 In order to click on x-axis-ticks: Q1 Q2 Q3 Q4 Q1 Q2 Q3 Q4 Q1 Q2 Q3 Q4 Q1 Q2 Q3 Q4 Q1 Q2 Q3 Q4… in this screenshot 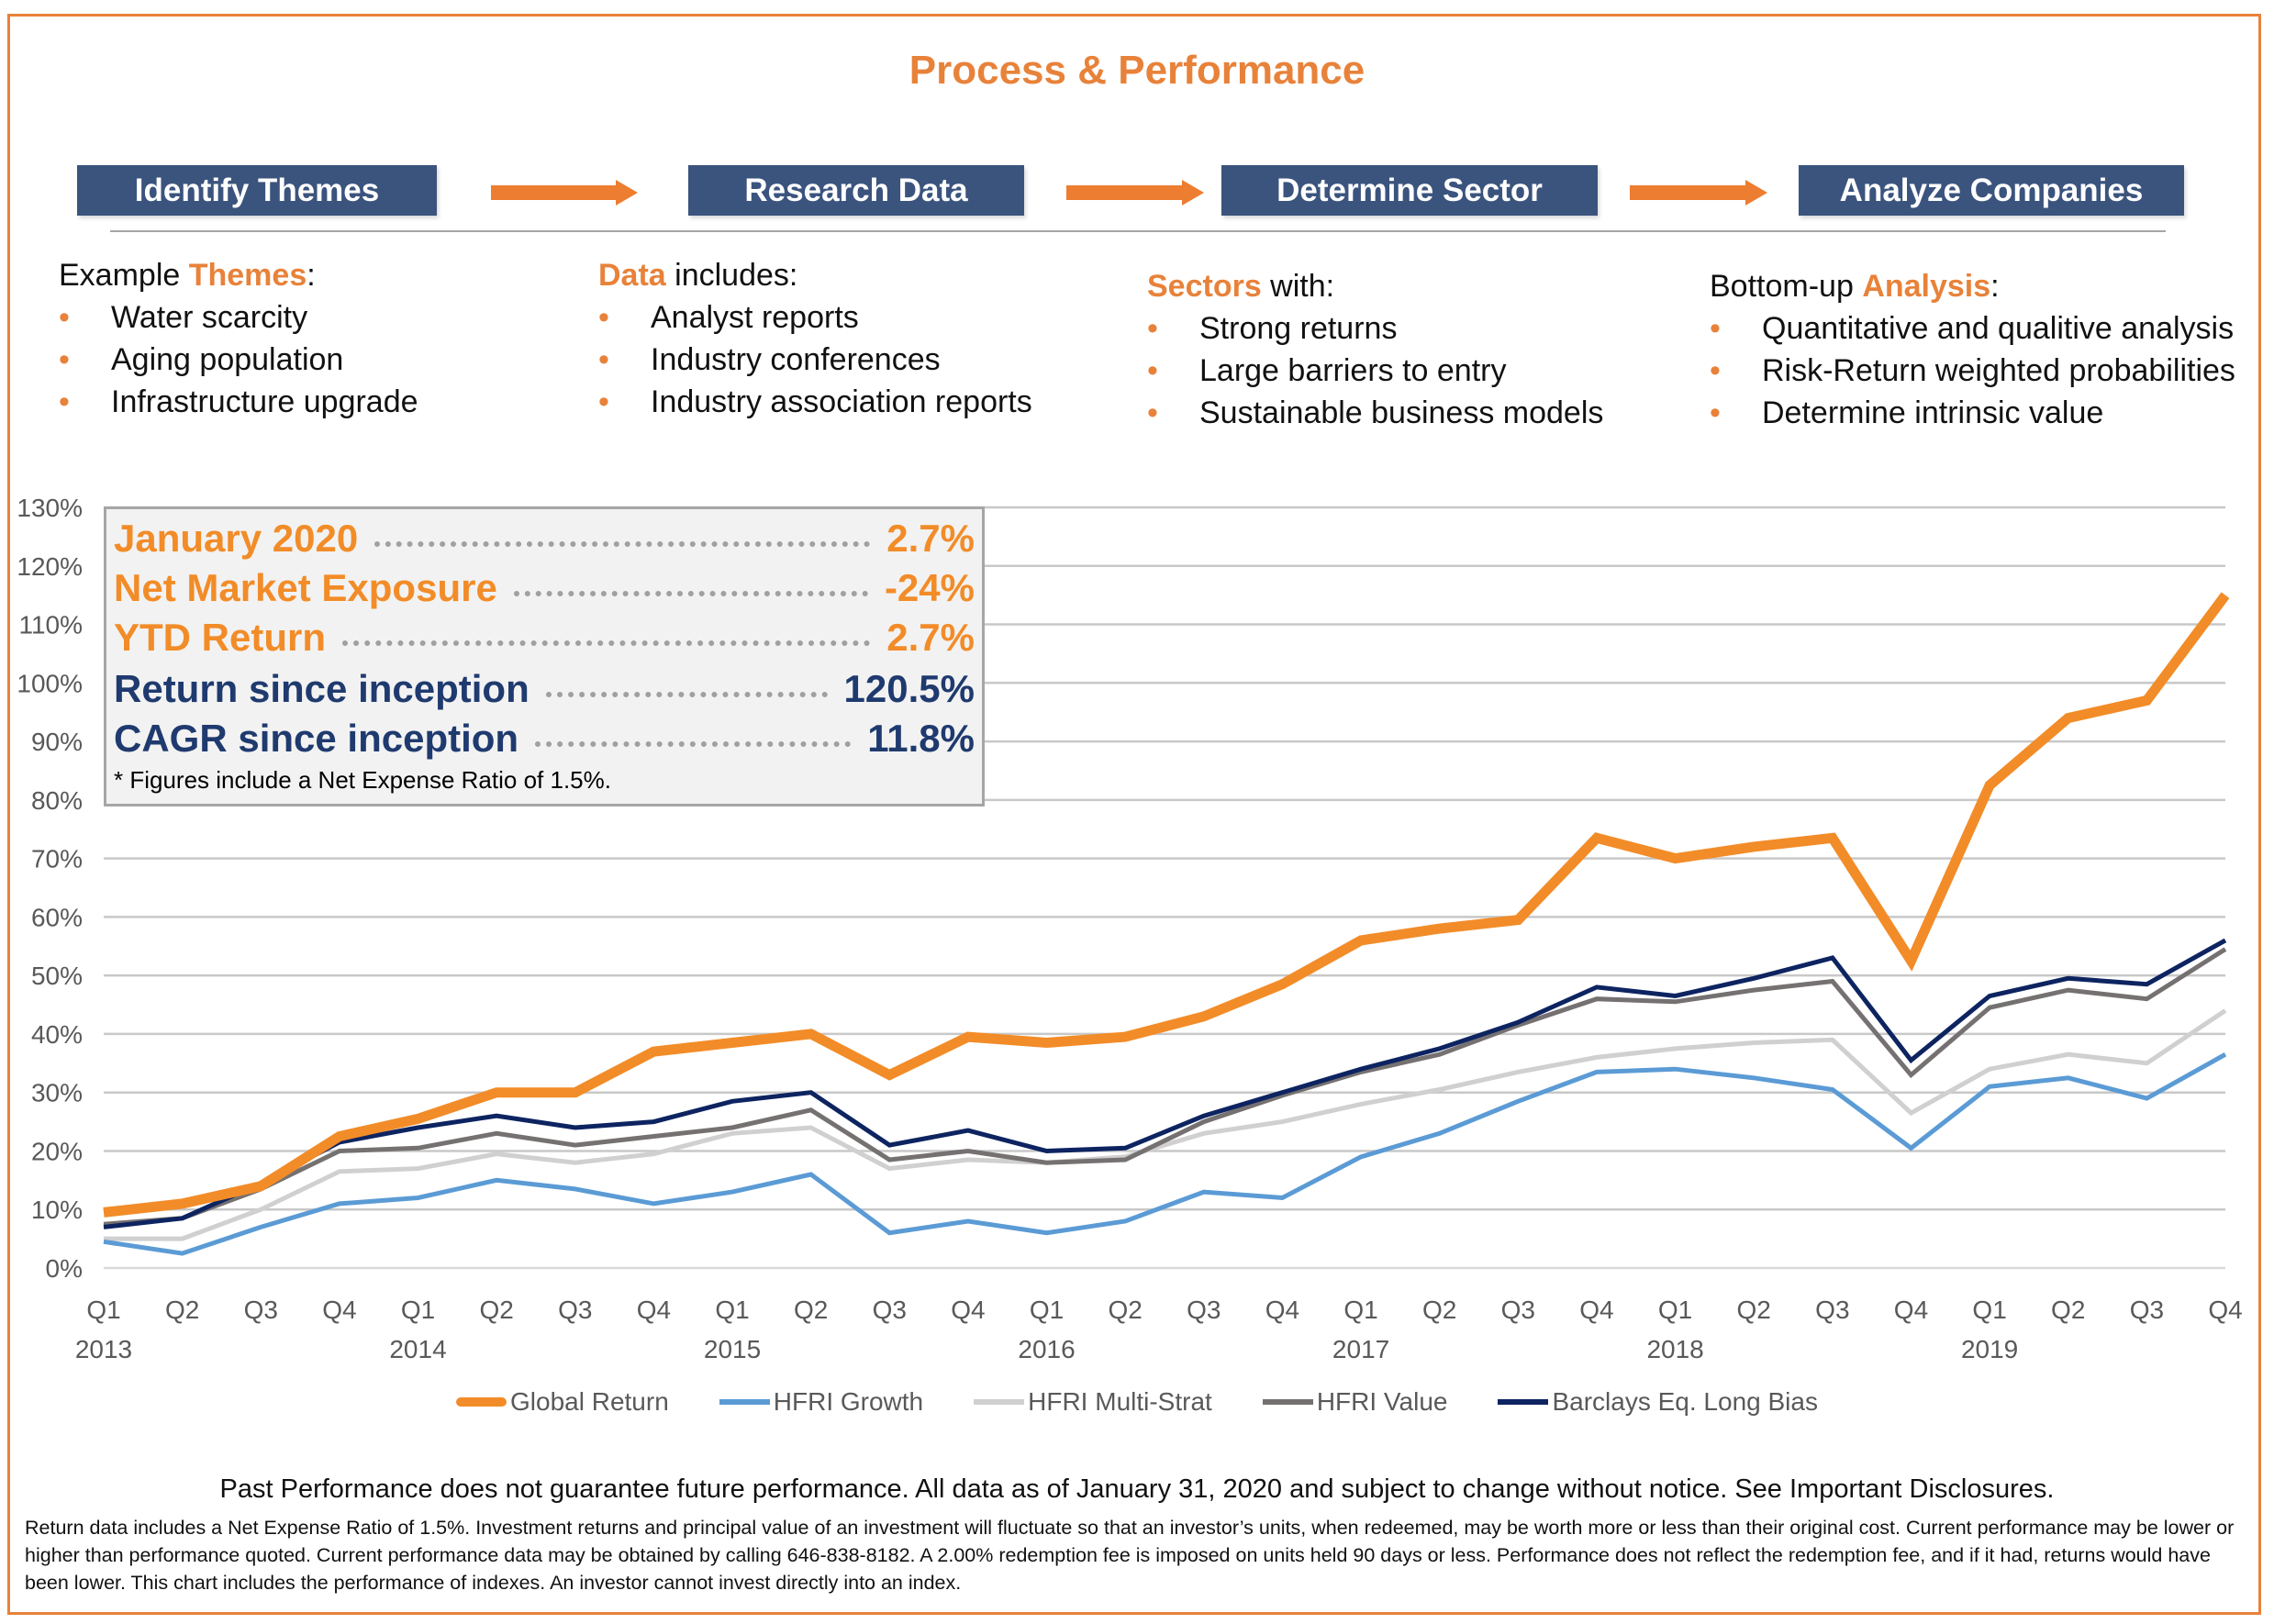, I will do `click(1159, 1329)`.